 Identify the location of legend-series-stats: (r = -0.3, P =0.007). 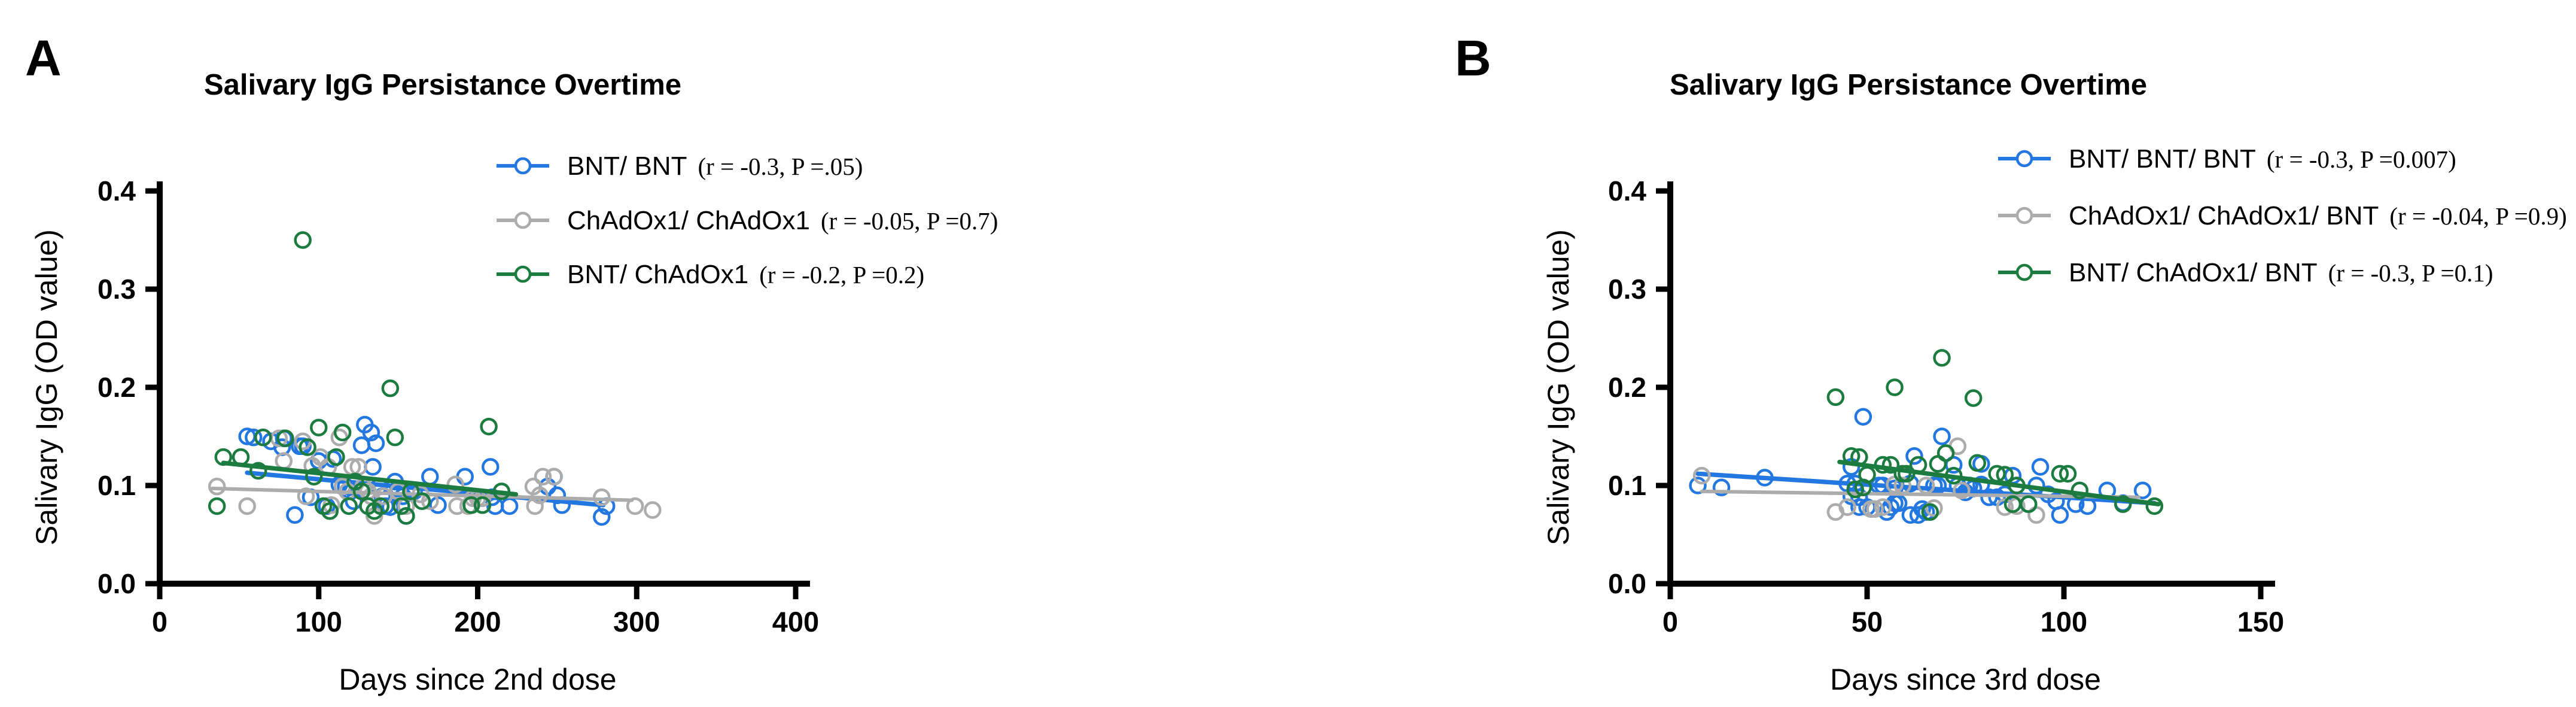
(2361, 159).